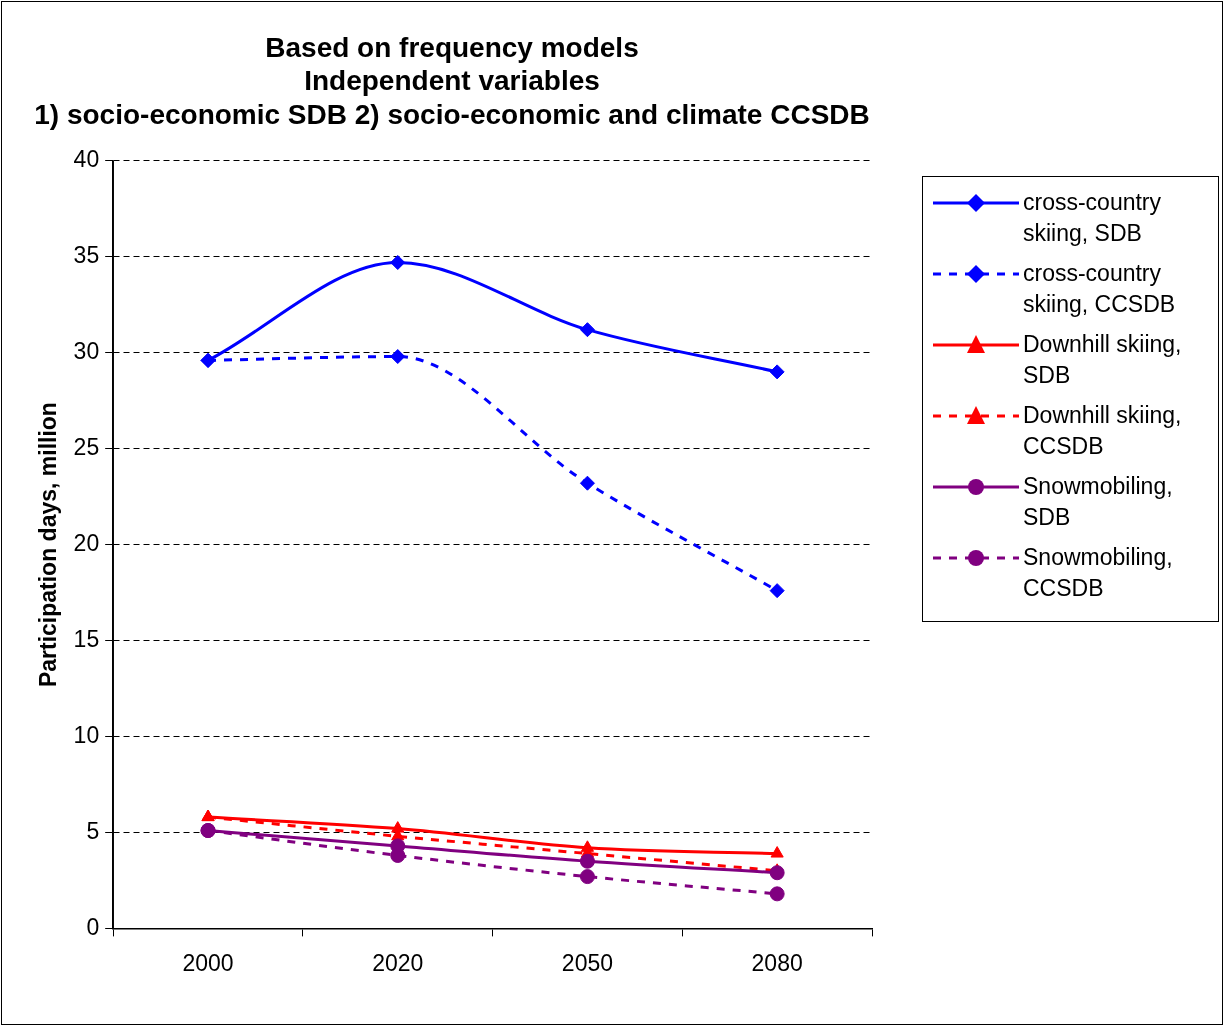  I want to click on legend-label: Snowmobiling, CCSDB, so click(1098, 573).